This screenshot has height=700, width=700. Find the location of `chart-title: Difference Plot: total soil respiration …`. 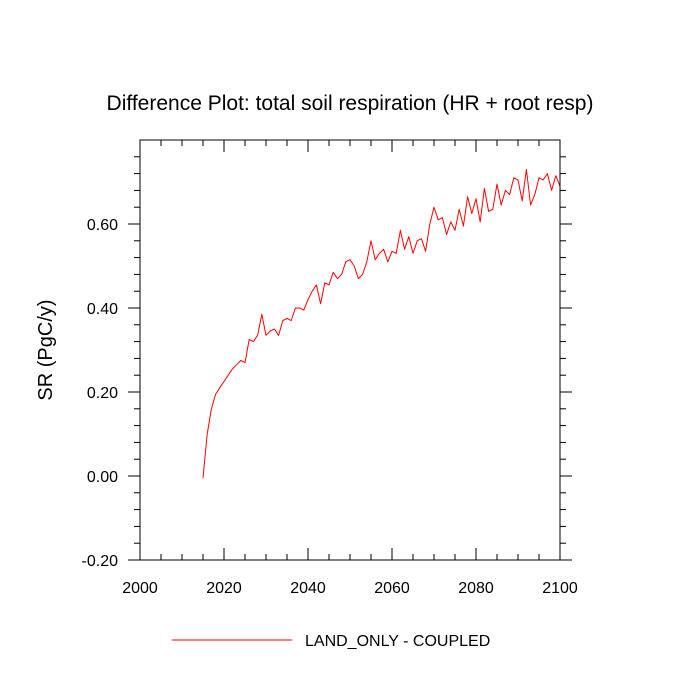

chart-title: Difference Plot: total soil respiration … is located at coordinates (350, 103).